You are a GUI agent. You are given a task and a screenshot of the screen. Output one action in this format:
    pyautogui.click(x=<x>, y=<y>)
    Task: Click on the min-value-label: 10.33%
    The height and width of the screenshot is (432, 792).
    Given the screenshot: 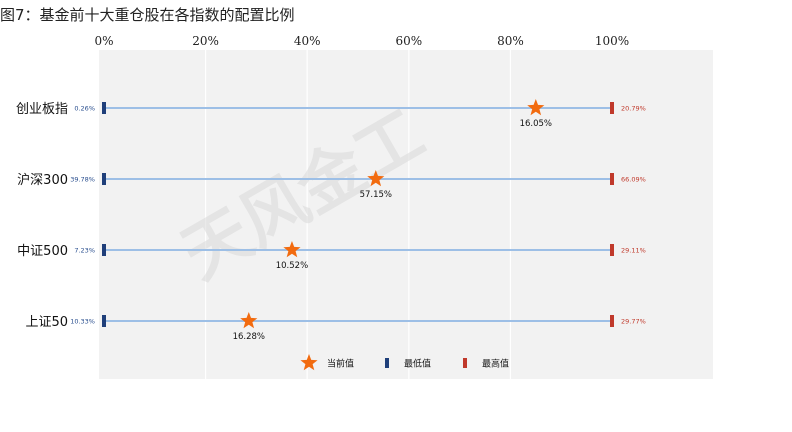 What is the action you would take?
    pyautogui.click(x=82, y=322)
    